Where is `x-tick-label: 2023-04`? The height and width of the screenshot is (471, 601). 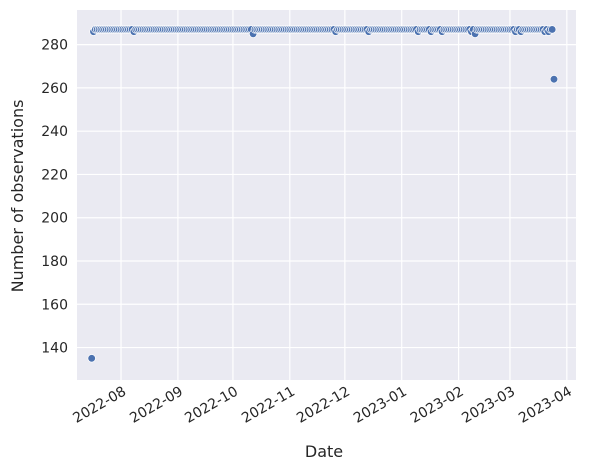
x-tick-label: 2023-04 is located at coordinates (545, 405).